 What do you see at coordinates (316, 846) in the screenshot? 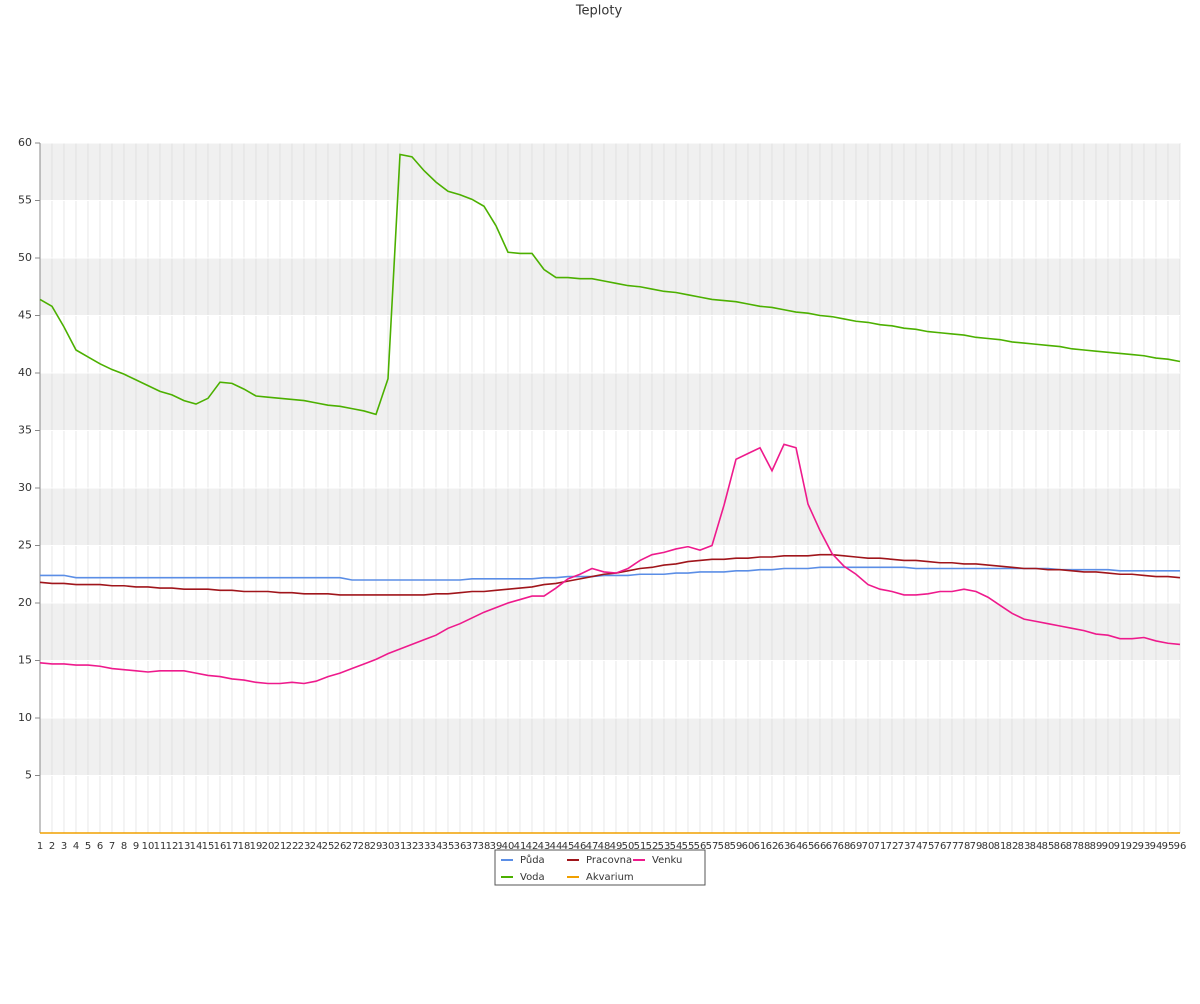
I see `x-tick-label: 24` at bounding box center [316, 846].